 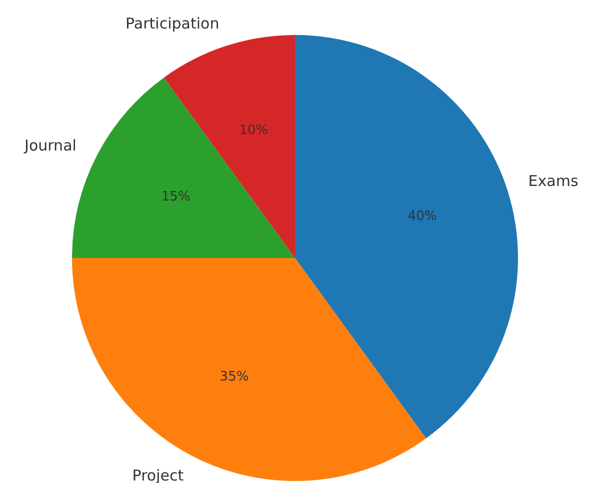 What do you see at coordinates (175, 197) in the screenshot?
I see `data-label: 15%` at bounding box center [175, 197].